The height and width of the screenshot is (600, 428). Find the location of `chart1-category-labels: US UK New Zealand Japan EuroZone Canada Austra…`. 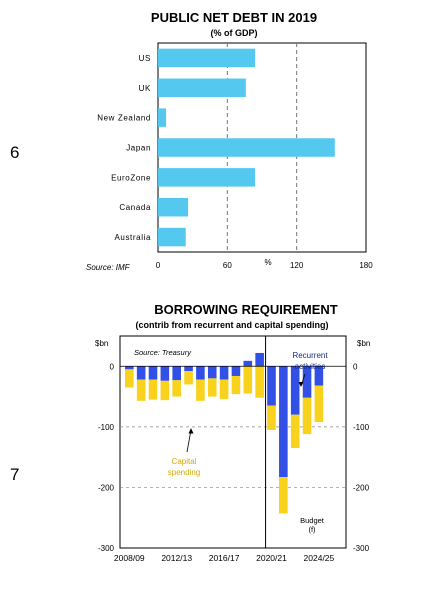

chart1-category-labels: US UK New Zealand Japan EuroZone Canada Austra… is located at coordinates (124, 148).